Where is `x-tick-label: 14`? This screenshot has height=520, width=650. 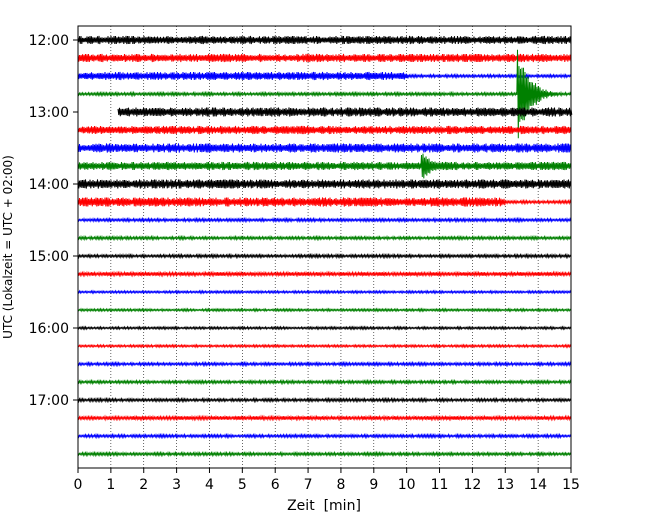 x-tick-label: 14 is located at coordinates (538, 485).